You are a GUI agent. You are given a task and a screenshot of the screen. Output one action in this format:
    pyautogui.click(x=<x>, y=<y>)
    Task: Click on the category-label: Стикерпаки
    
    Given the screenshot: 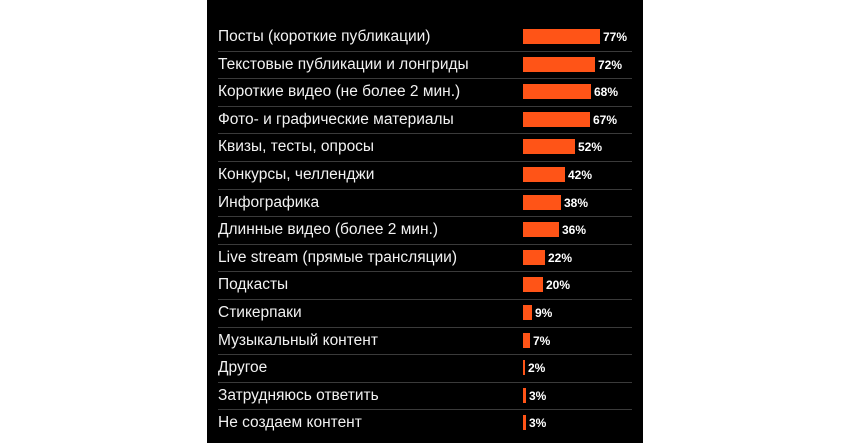 What is the action you would take?
    pyautogui.click(x=260, y=312)
    